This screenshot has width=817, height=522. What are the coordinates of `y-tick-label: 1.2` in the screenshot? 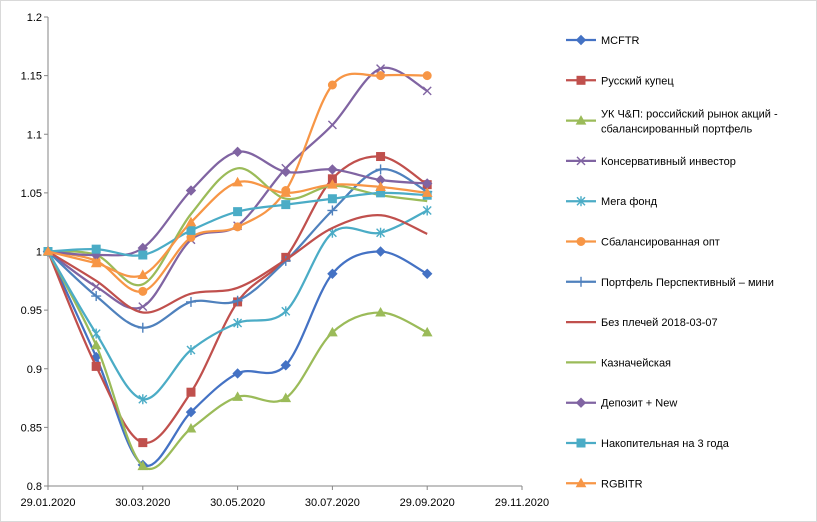 It's located at (34, 18).